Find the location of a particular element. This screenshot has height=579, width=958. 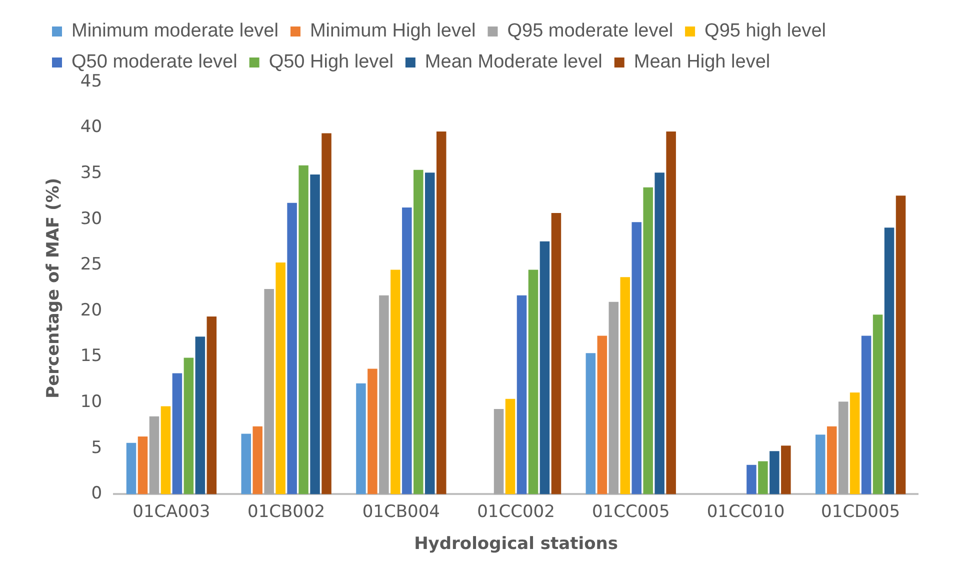

legend-label: Q50 moderate level is located at coordinates (155, 62).